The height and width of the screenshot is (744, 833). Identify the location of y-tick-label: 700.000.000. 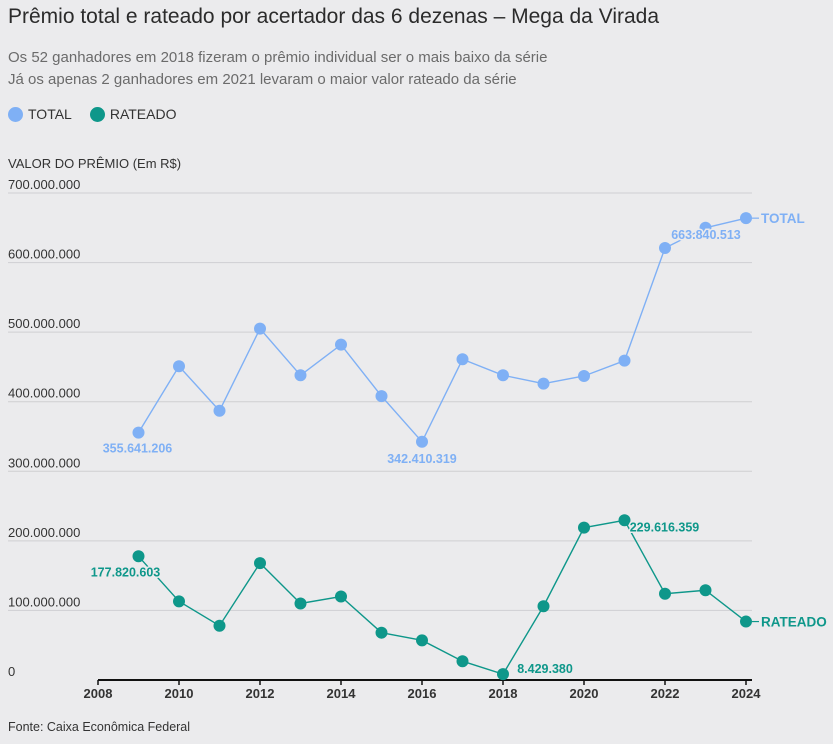
(44, 184).